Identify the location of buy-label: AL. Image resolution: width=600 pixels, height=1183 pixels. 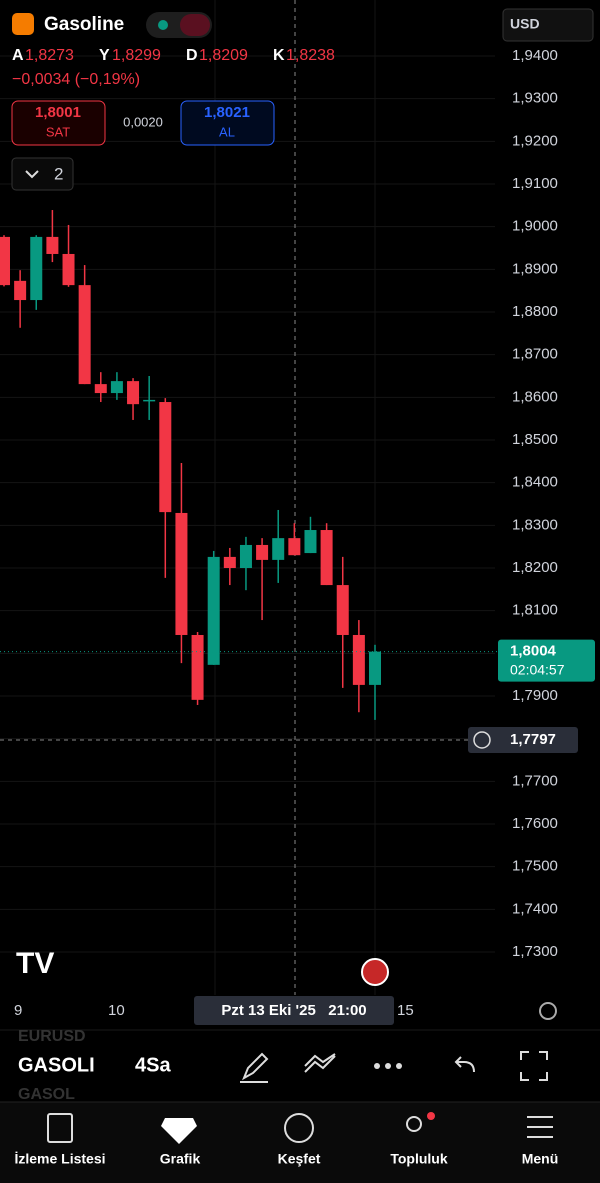
(227, 131).